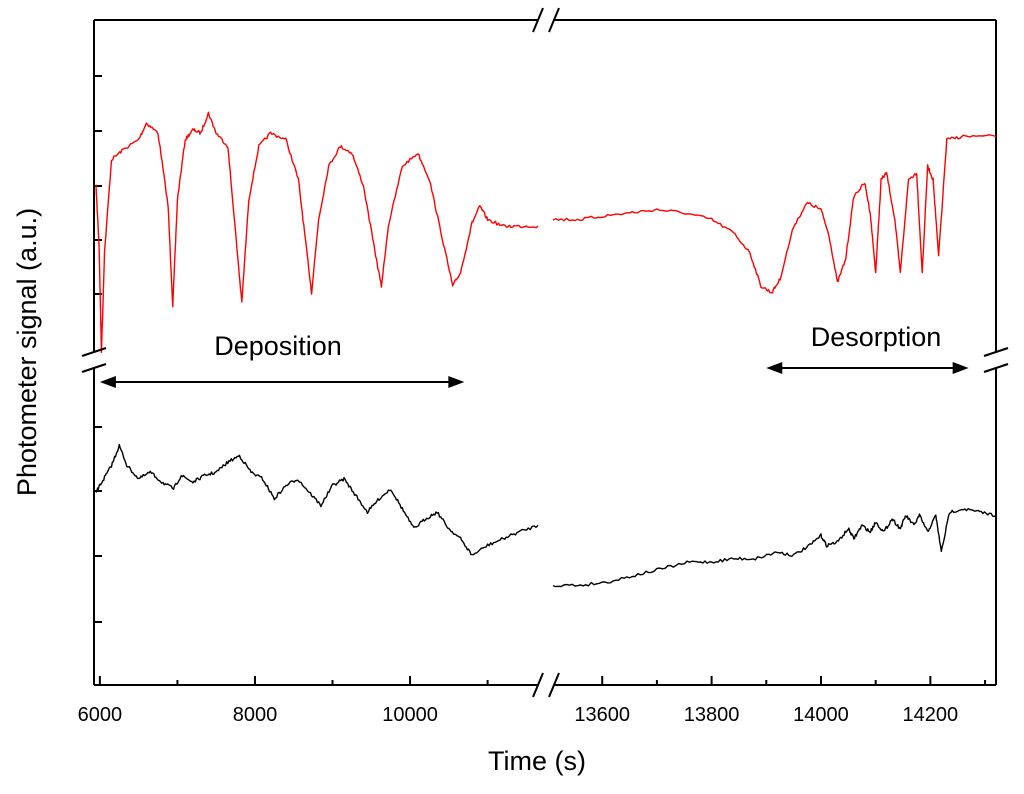 This screenshot has width=1024, height=794. What do you see at coordinates (537, 761) in the screenshot?
I see `x-axis-title: Time (s)` at bounding box center [537, 761].